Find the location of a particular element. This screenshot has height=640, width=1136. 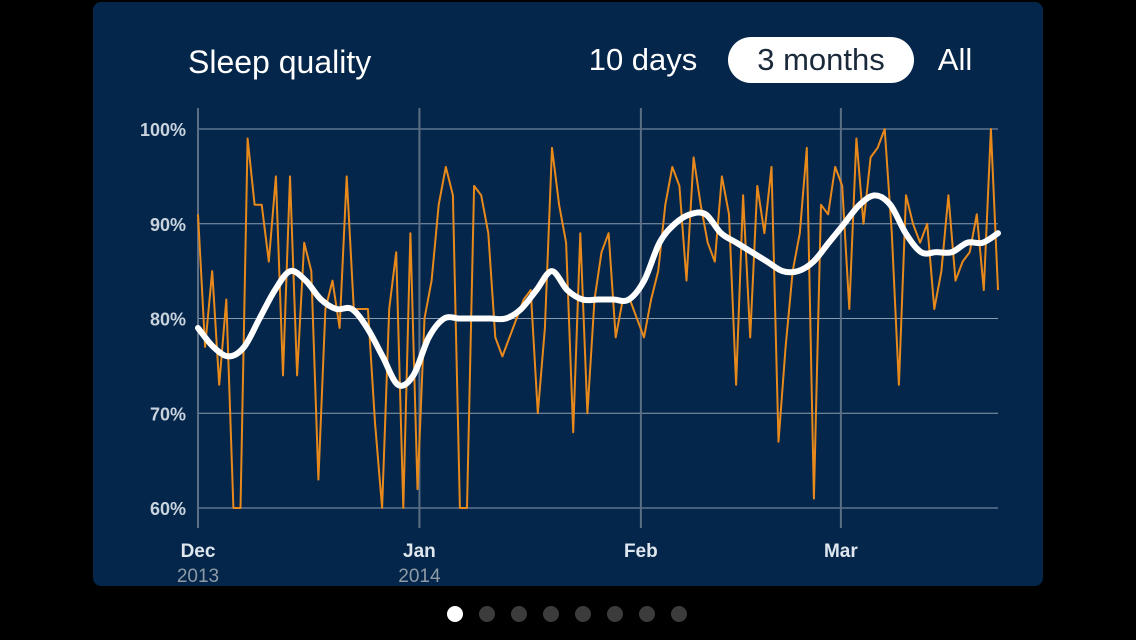

range-all-button: All is located at coordinates (955, 59).